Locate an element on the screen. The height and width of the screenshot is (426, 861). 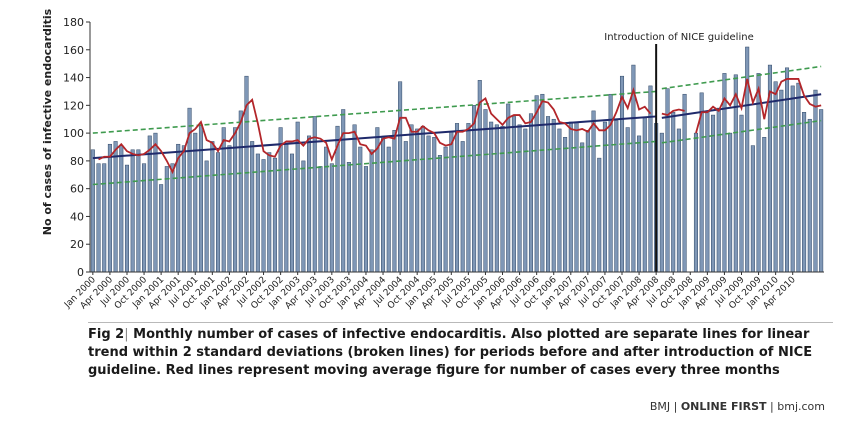
moving-average-line-before is located at coordinates (375, 130).